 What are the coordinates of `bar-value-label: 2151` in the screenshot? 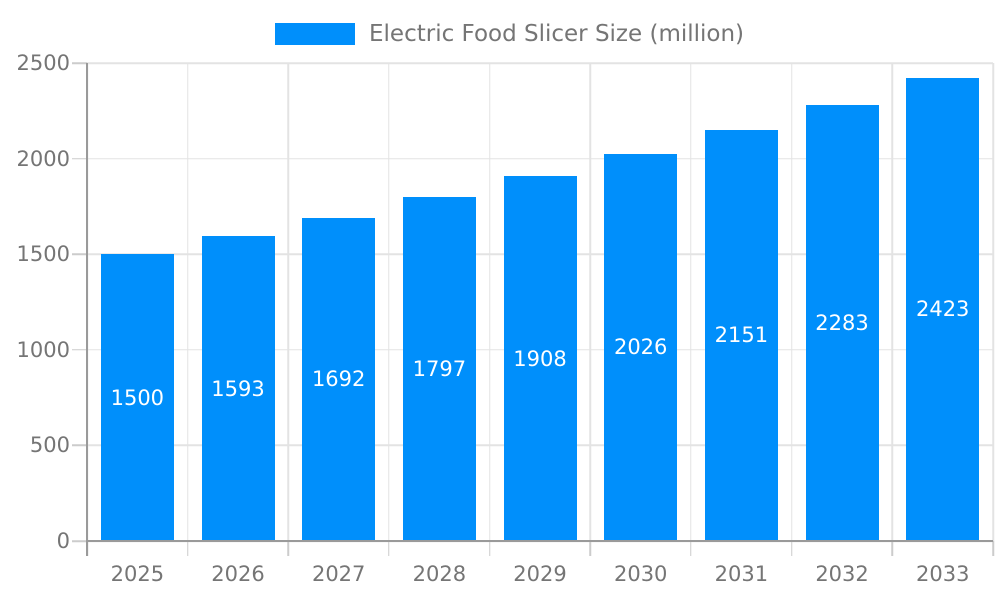 It's located at (741, 335).